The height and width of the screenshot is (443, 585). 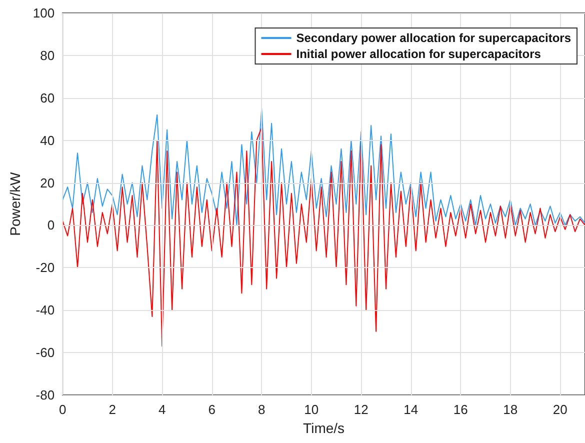 What do you see at coordinates (510, 409) in the screenshot?
I see `x-tick-label: 18` at bounding box center [510, 409].